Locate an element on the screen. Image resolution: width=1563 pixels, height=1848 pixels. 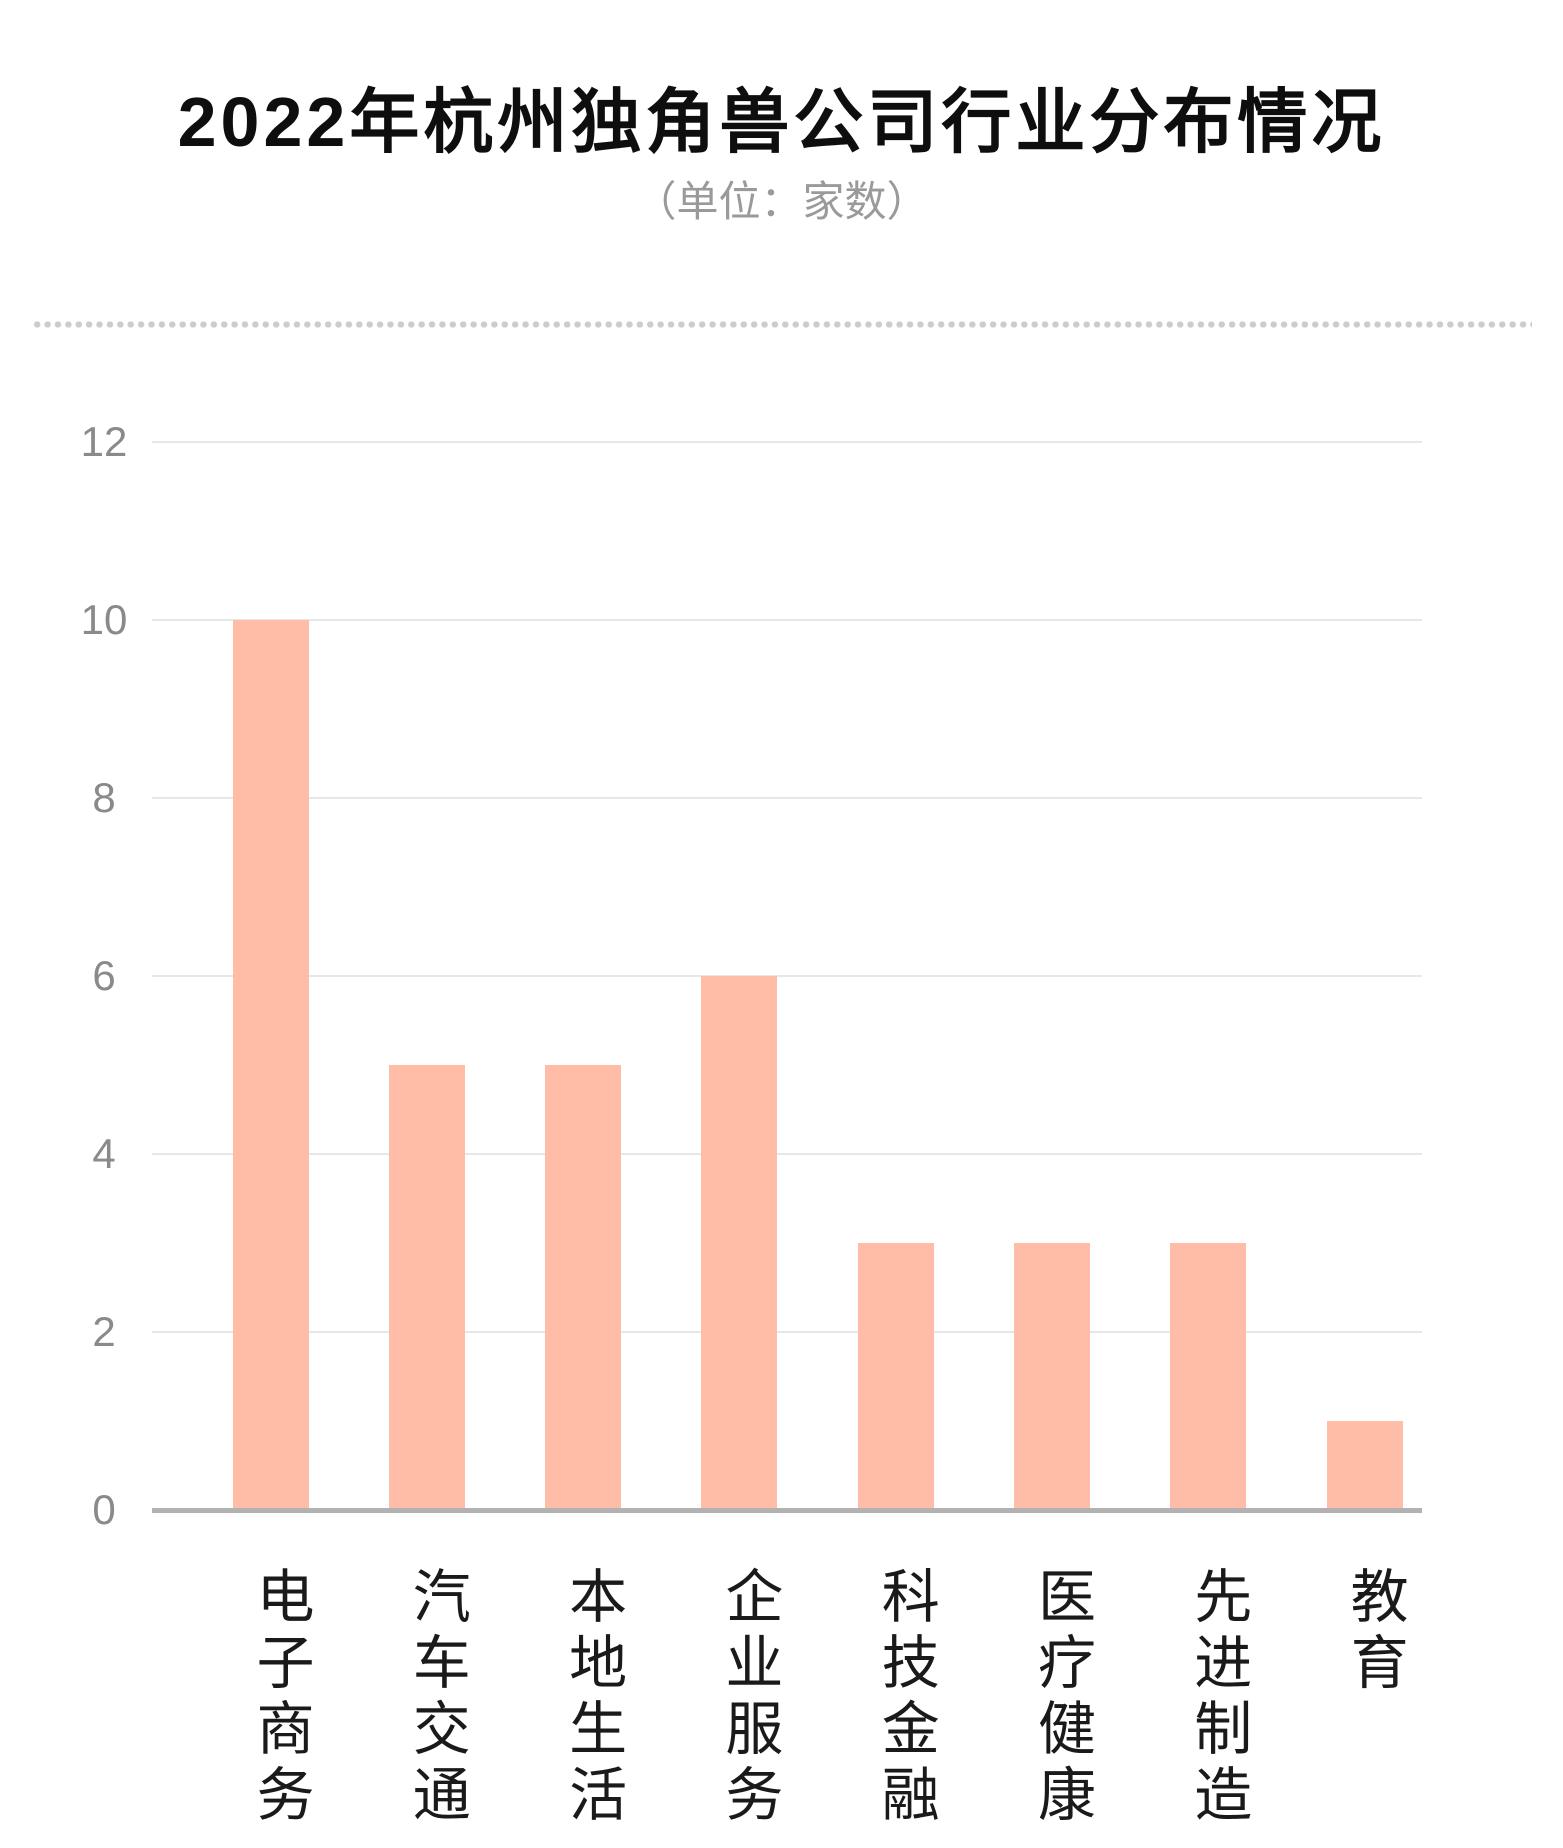
y-tick-label: 0 is located at coordinates (104, 1509).